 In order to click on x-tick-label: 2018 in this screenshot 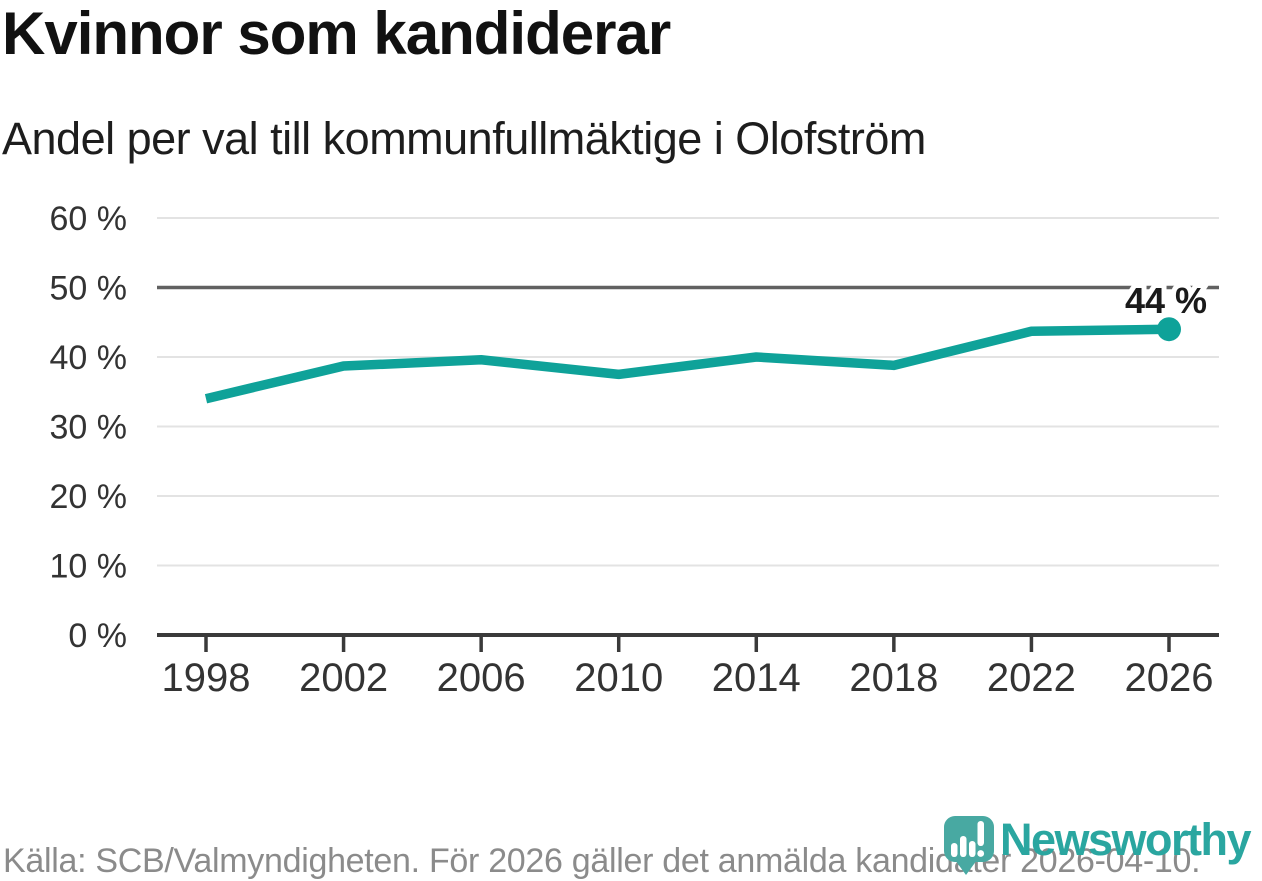, I will do `click(893, 678)`.